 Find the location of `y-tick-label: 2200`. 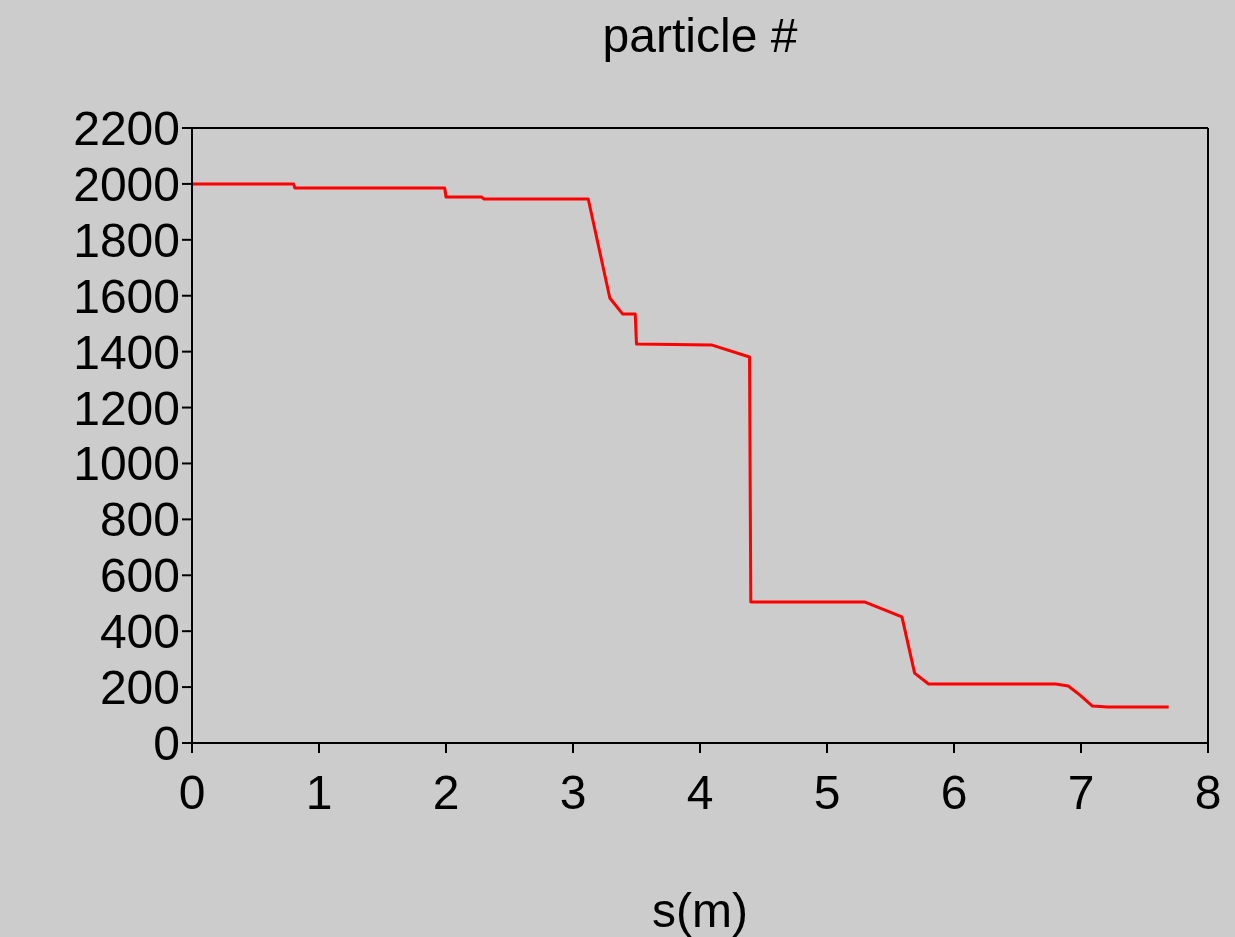

y-tick-label: 2200 is located at coordinates (126, 129).